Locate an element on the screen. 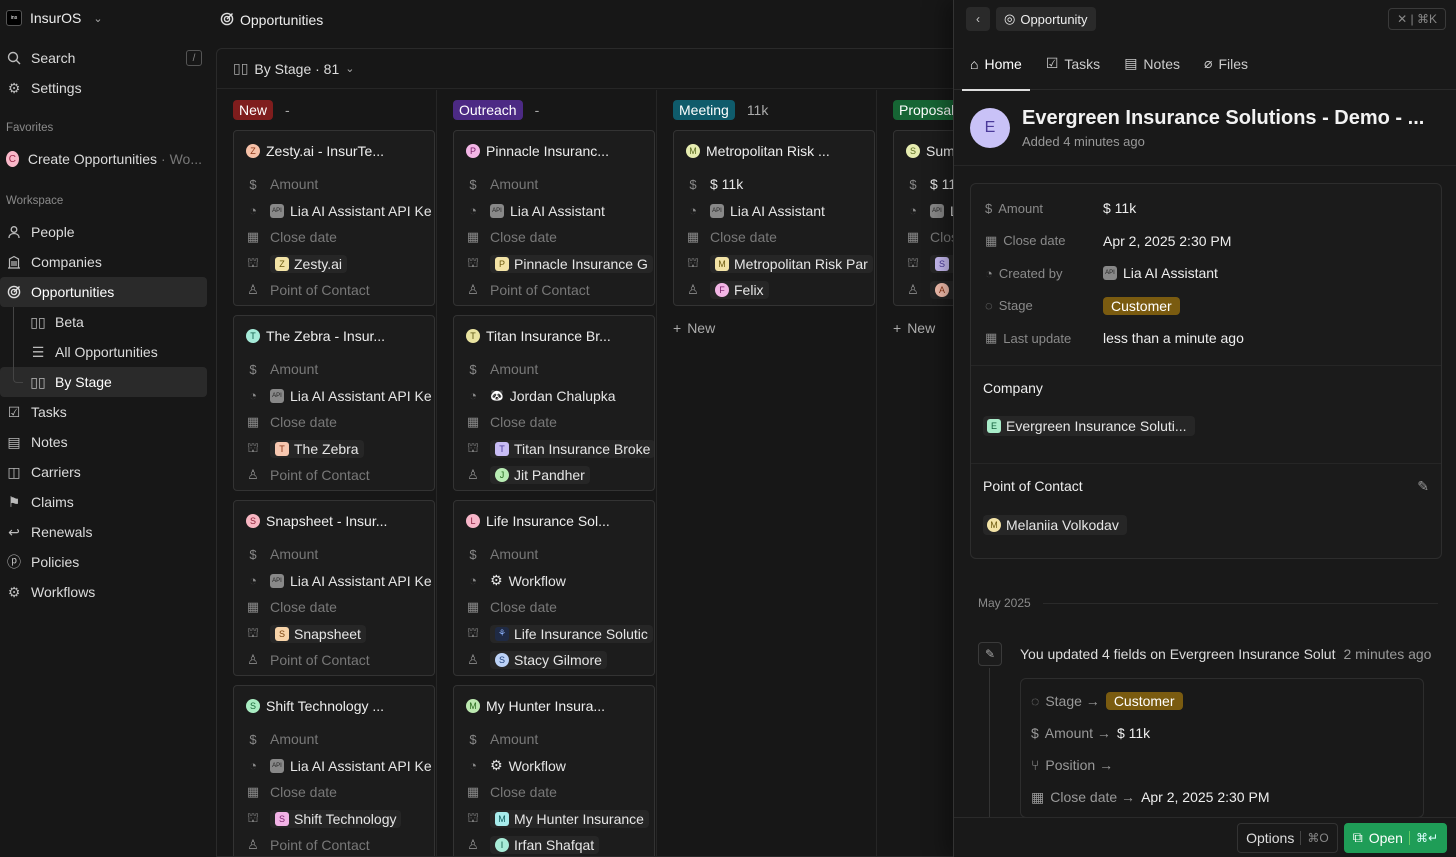  search-label: Search is located at coordinates (53, 58).